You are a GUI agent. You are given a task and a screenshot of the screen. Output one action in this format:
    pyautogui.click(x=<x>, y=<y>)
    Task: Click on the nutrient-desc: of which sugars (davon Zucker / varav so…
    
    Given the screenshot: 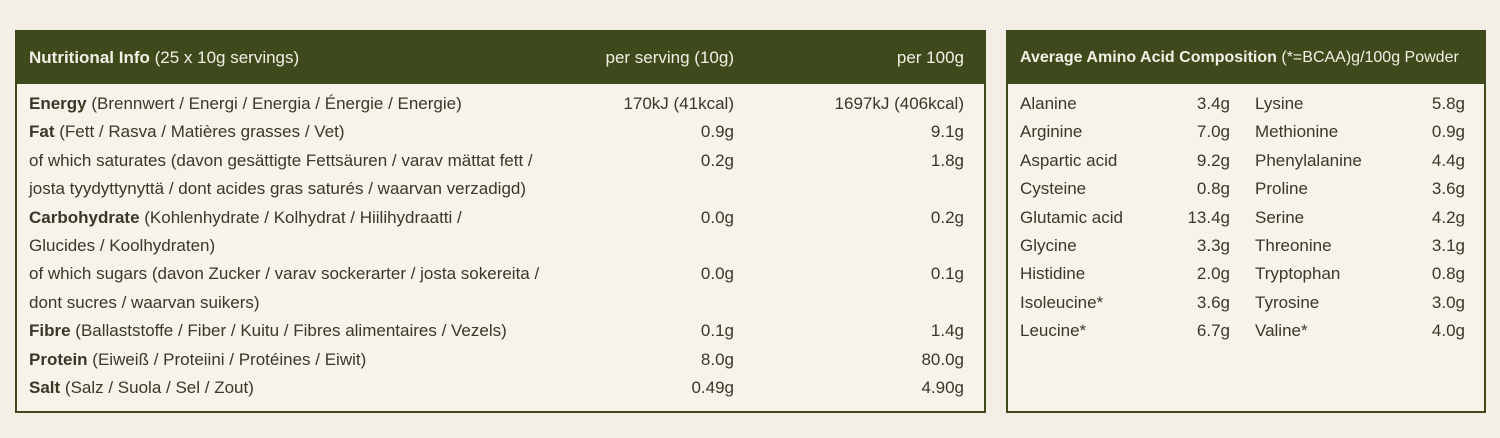 What is the action you would take?
    pyautogui.click(x=284, y=274)
    